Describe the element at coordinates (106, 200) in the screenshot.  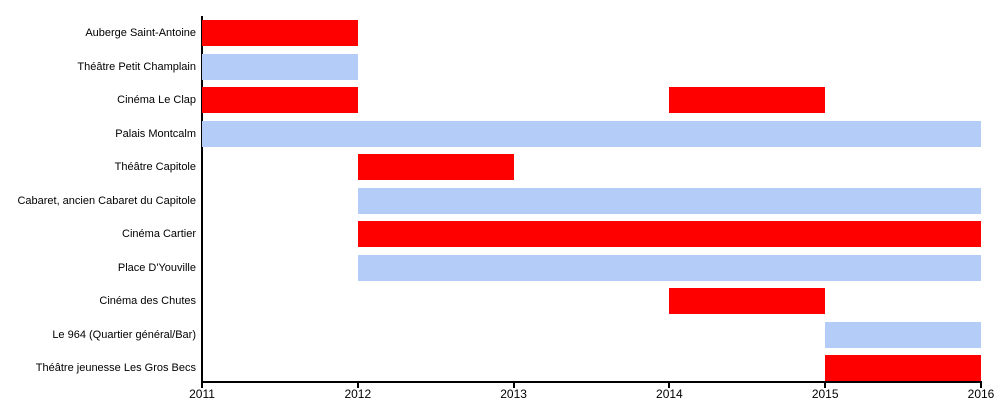
I see `row-label: Cabaret, ancien Cabaret du Capitole` at that location.